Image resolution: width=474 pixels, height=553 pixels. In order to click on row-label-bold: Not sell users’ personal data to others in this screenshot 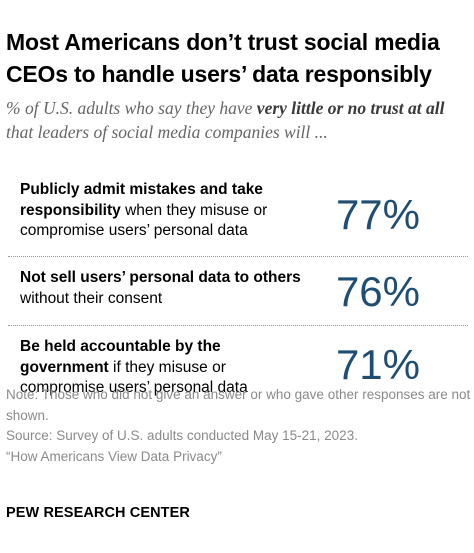, I will do `click(160, 277)`.